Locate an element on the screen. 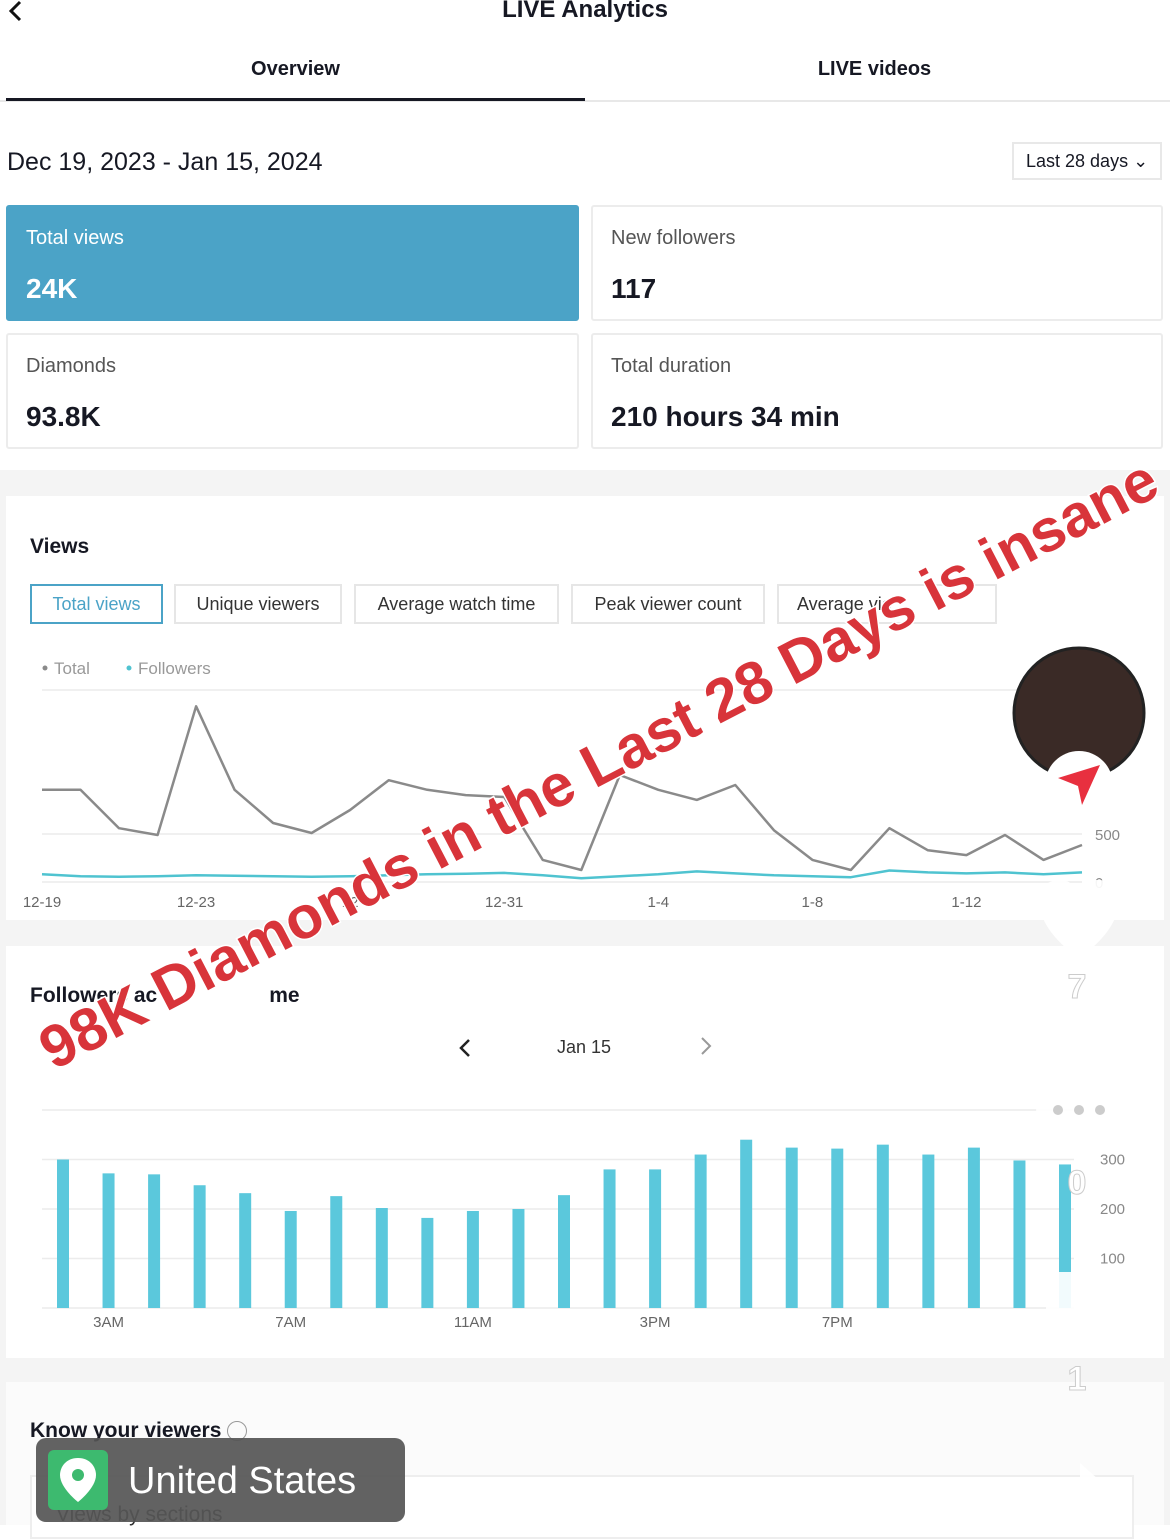 The image size is (1170, 1539). filter-pill: Total views is located at coordinates (96, 604).